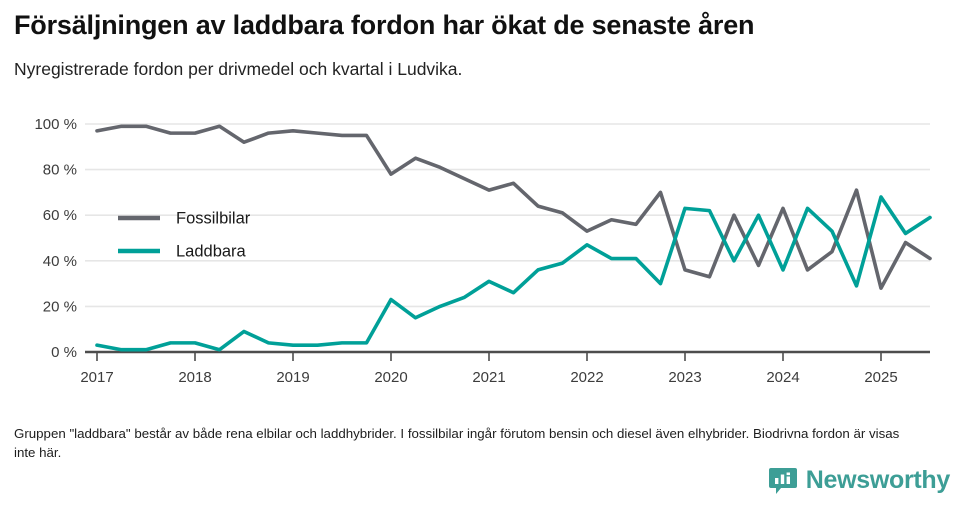  I want to click on y-axis-tick-label: 0 %, so click(64, 352).